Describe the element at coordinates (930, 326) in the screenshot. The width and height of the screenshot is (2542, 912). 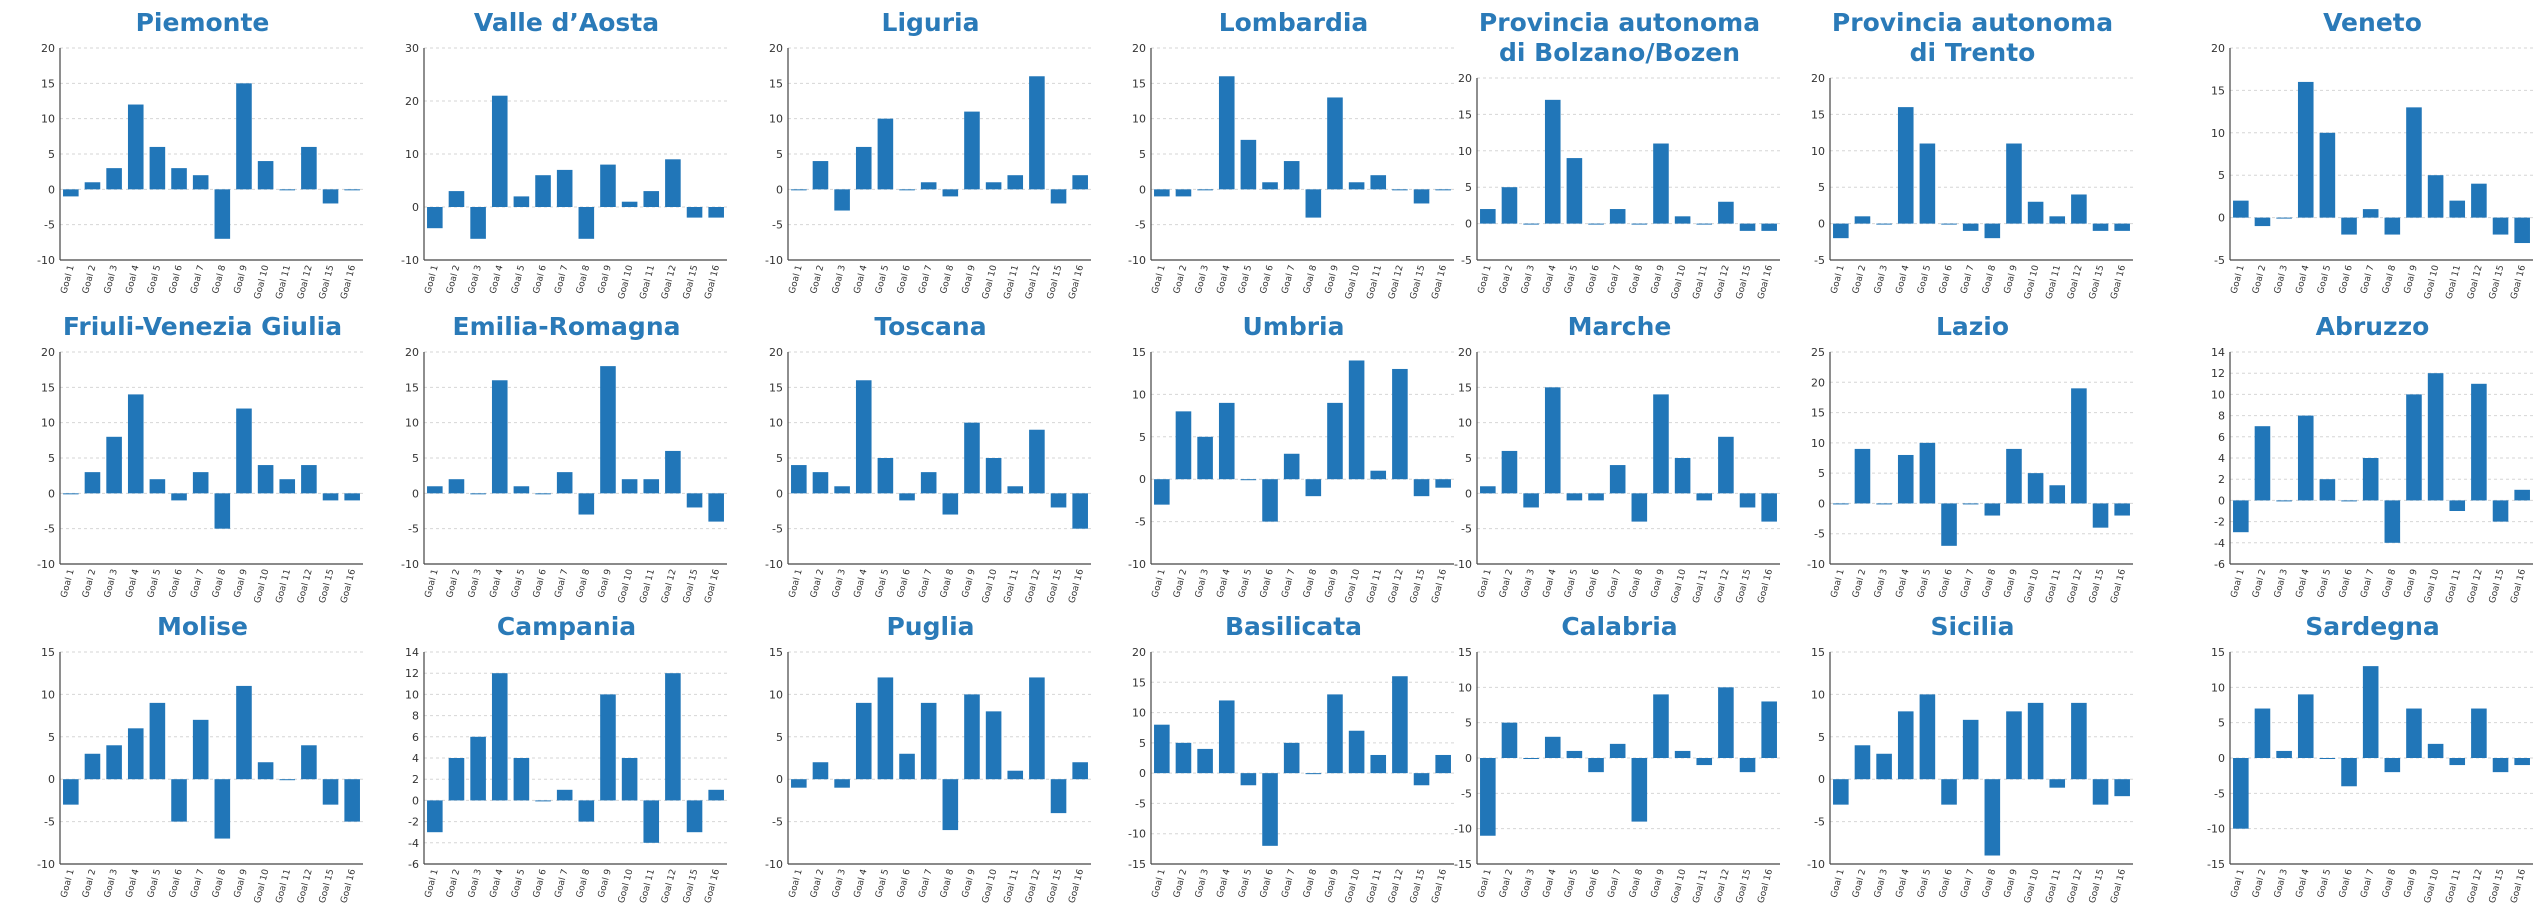
I see `chart-title: Toscana` at that location.